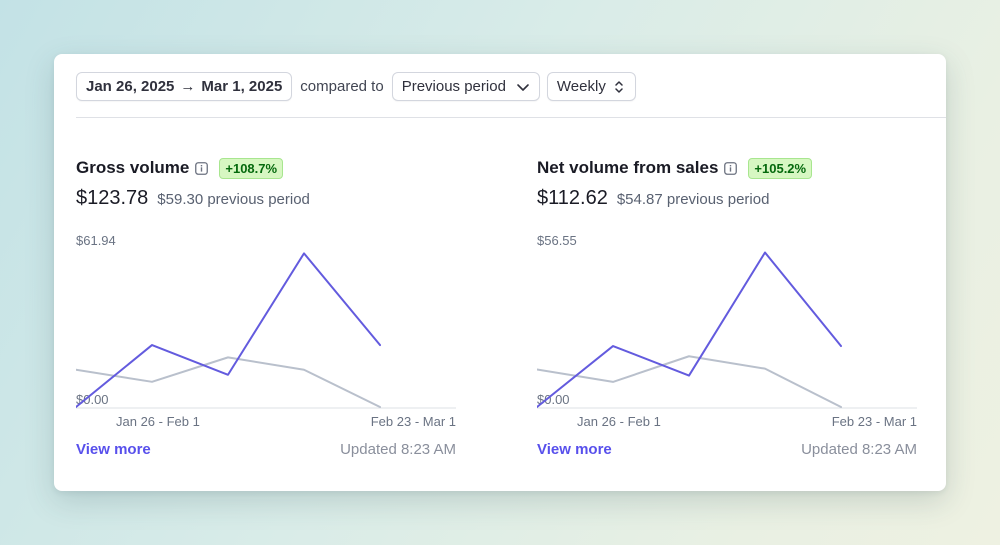 This screenshot has width=1000, height=545. What do you see at coordinates (523, 87) in the screenshot?
I see `chevron-down-icon` at bounding box center [523, 87].